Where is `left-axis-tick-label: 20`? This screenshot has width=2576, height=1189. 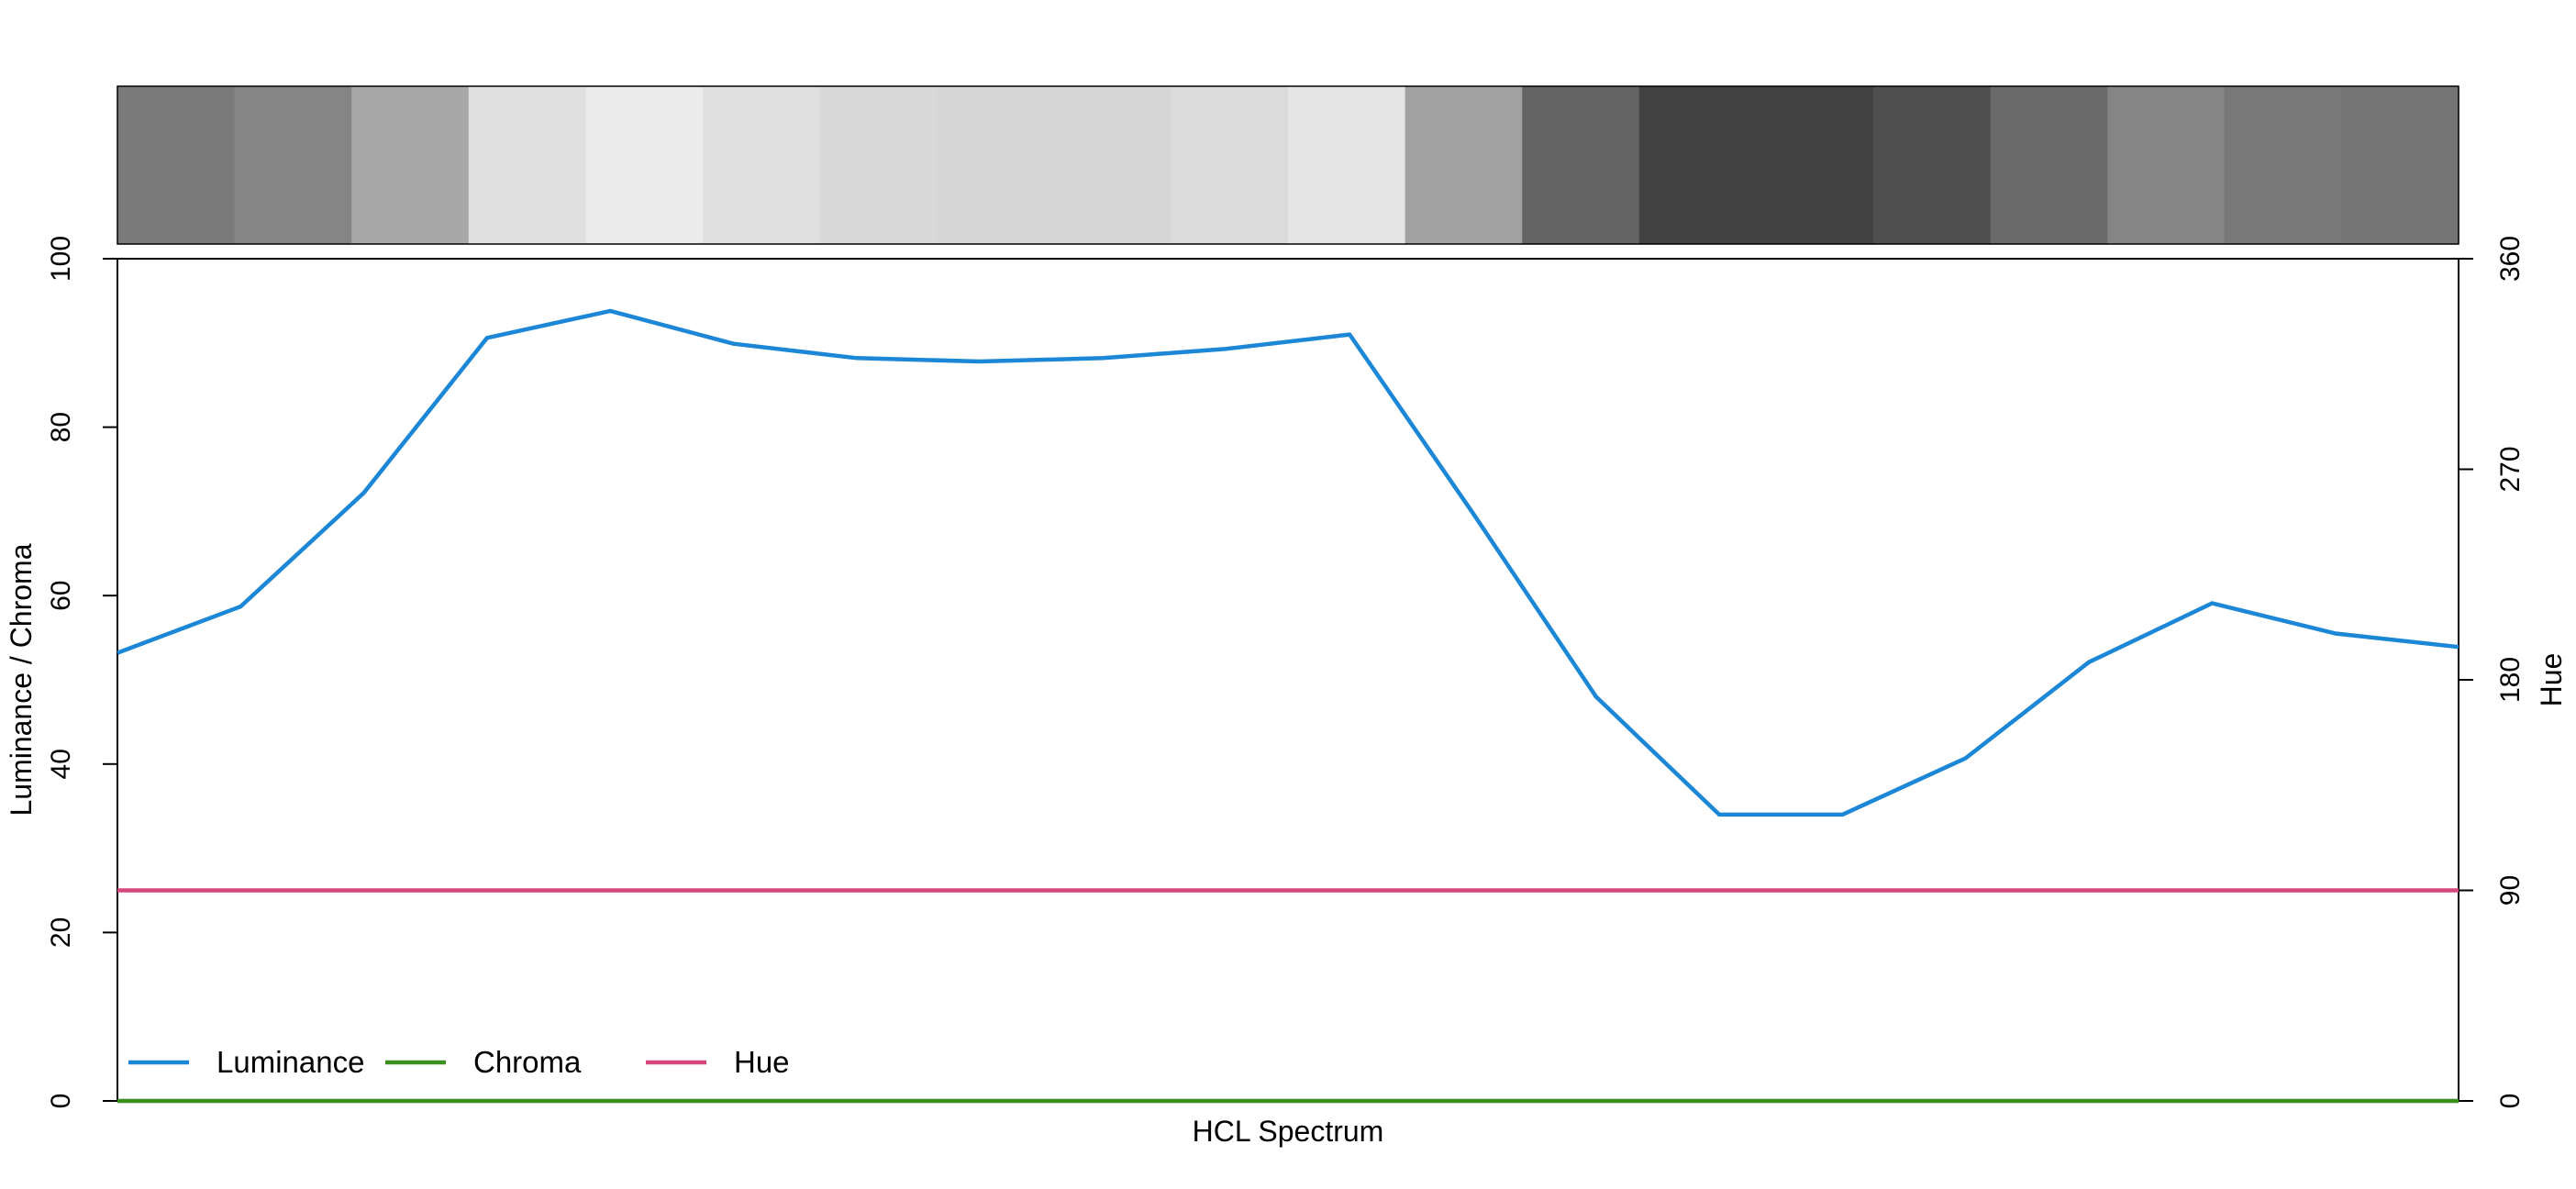
left-axis-tick-label: 20 is located at coordinates (61, 932).